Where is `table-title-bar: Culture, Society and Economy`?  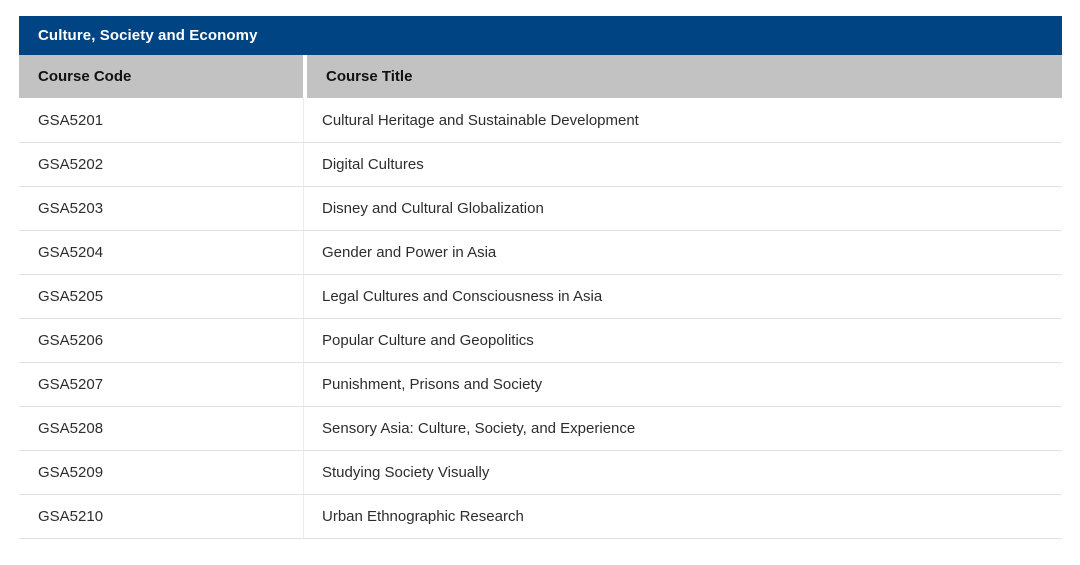
table-title-bar: Culture, Society and Economy is located at coordinates (540, 35).